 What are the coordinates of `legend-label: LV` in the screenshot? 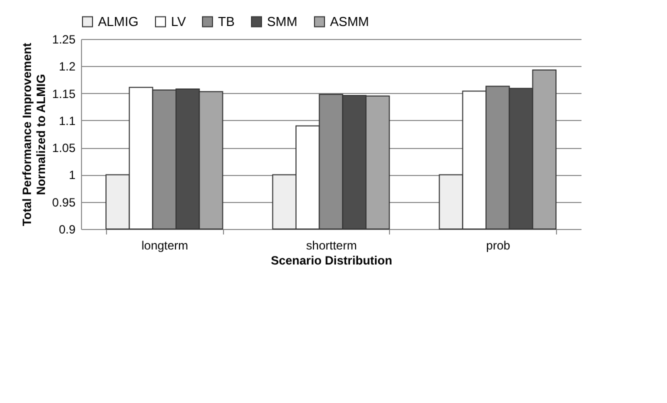 It's located at (178, 21).